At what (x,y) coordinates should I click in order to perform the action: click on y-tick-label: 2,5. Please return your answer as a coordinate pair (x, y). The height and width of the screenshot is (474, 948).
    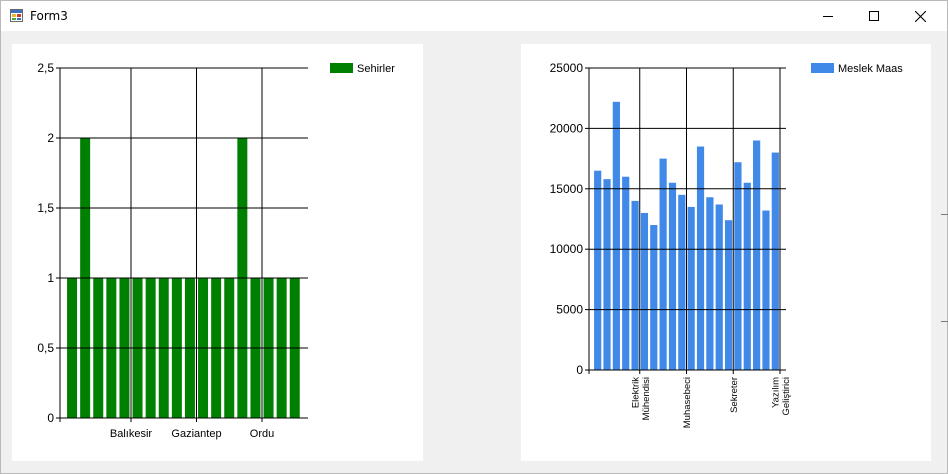
    Looking at the image, I should click on (45, 68).